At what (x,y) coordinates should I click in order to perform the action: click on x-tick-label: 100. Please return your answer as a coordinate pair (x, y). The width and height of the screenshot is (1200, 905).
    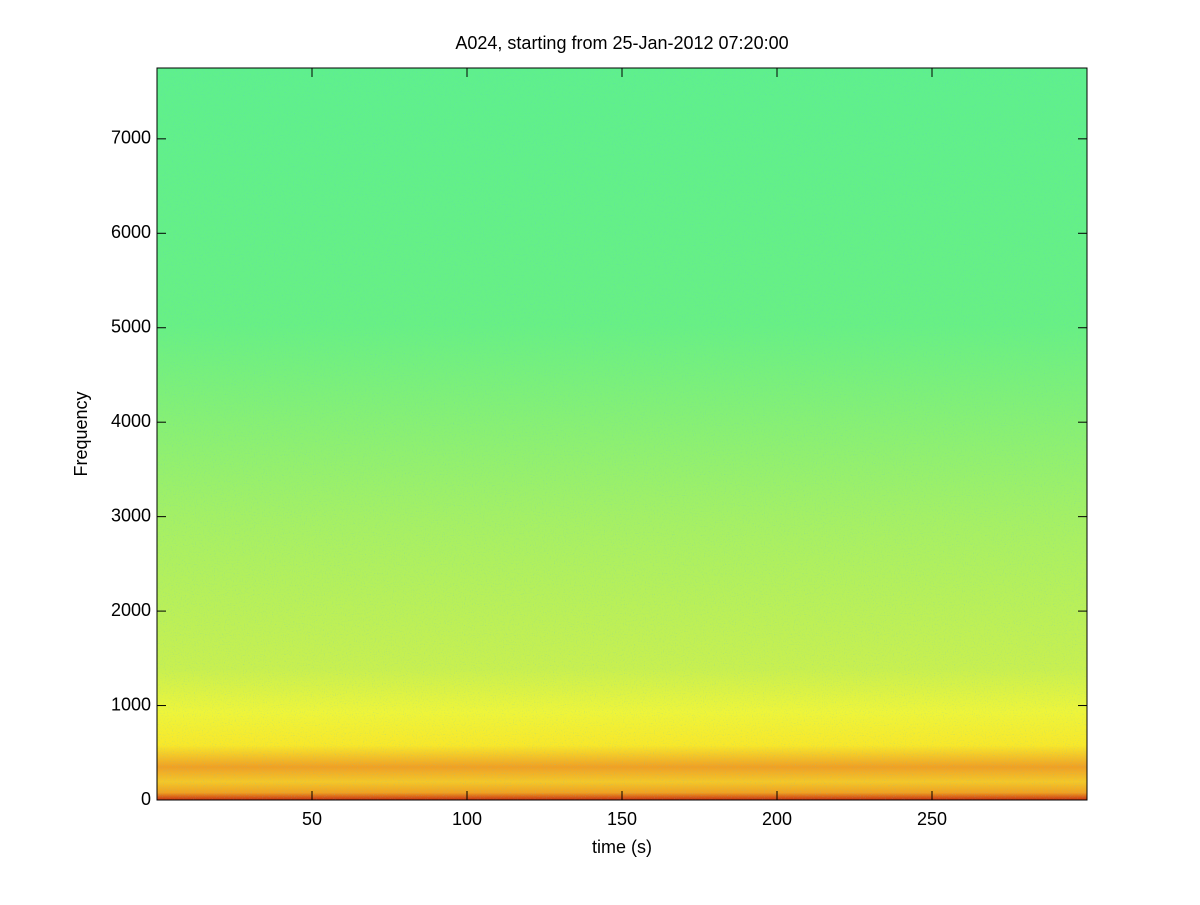
    Looking at the image, I should click on (467, 819).